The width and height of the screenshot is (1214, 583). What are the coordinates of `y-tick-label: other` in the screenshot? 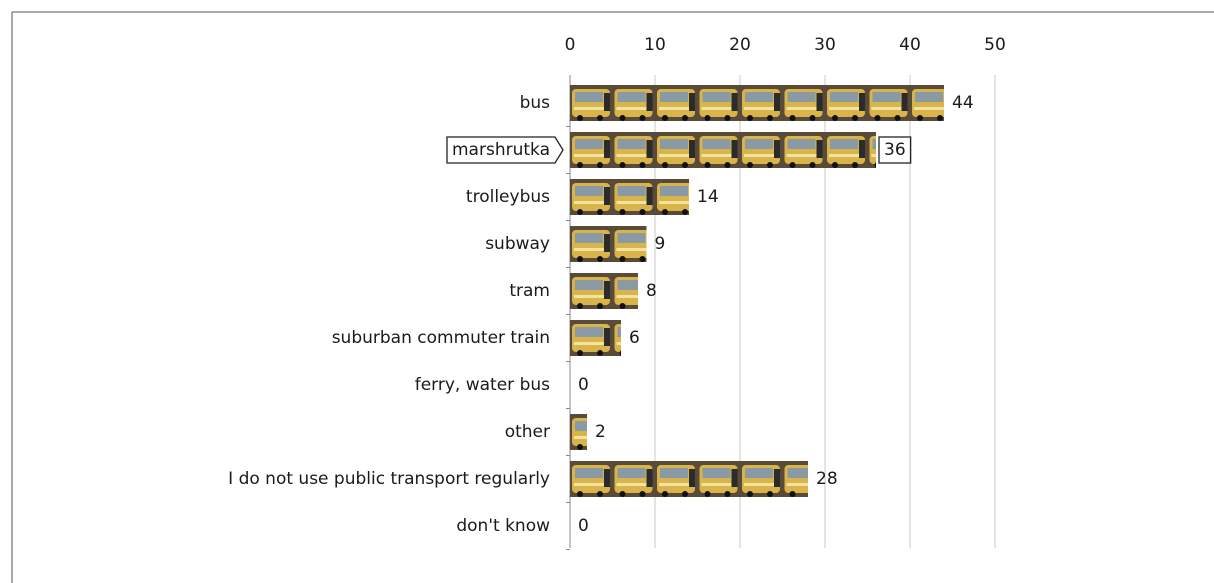 It's located at (527, 432).